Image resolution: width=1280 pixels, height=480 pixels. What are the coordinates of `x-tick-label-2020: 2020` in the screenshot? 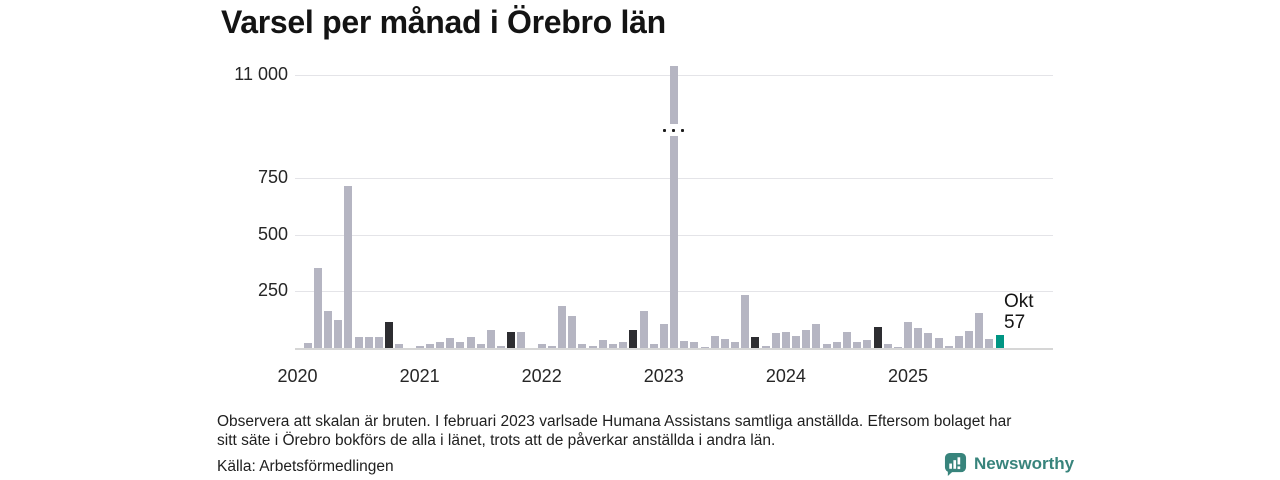 It's located at (297, 376).